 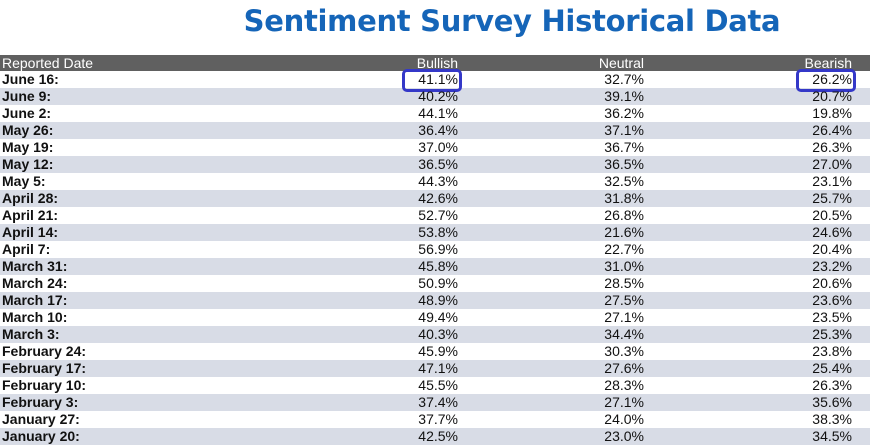 I want to click on cell-bullish: 56.9%, so click(x=438, y=249).